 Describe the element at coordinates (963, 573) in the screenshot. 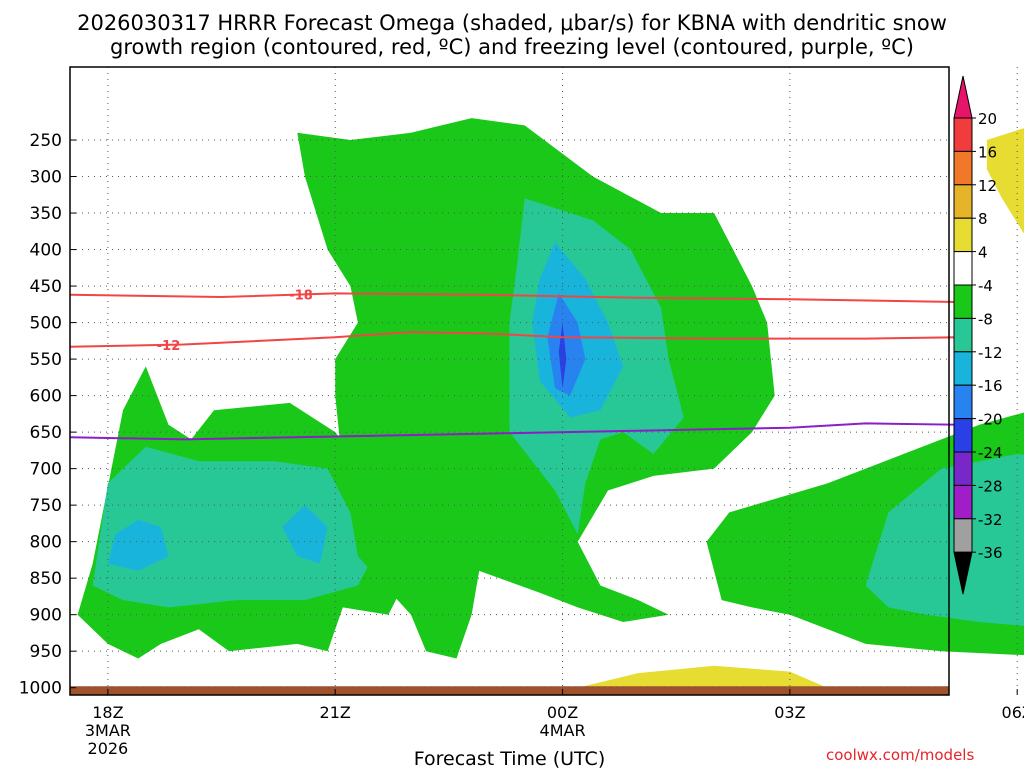

I see `colorbar-bottom-arrow` at that location.